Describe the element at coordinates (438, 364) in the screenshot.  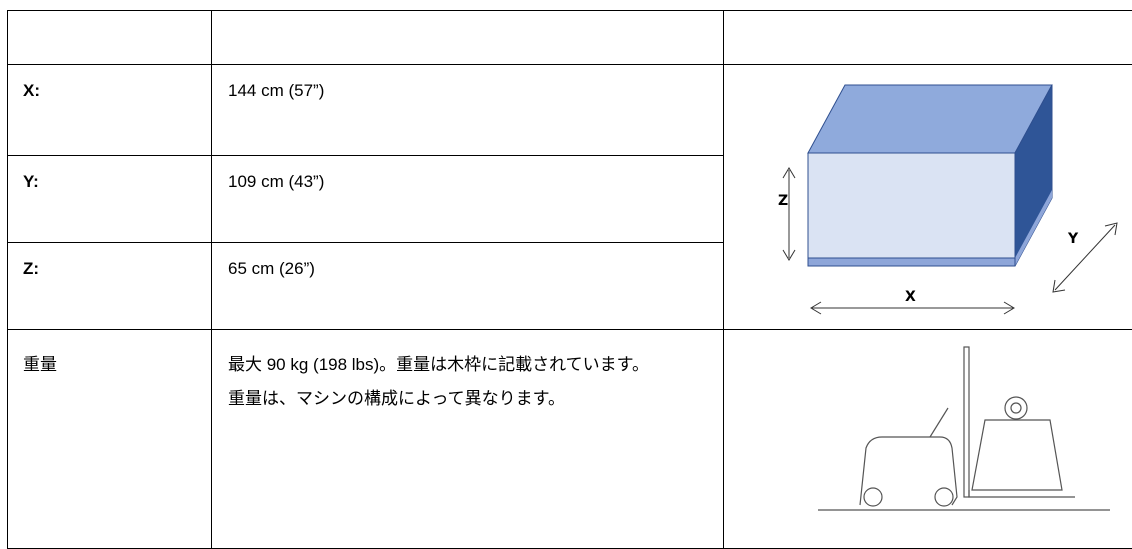
I see `paragraph: 最大 90 kg (198 lbs)。重量は木枠に記載されています。` at that location.